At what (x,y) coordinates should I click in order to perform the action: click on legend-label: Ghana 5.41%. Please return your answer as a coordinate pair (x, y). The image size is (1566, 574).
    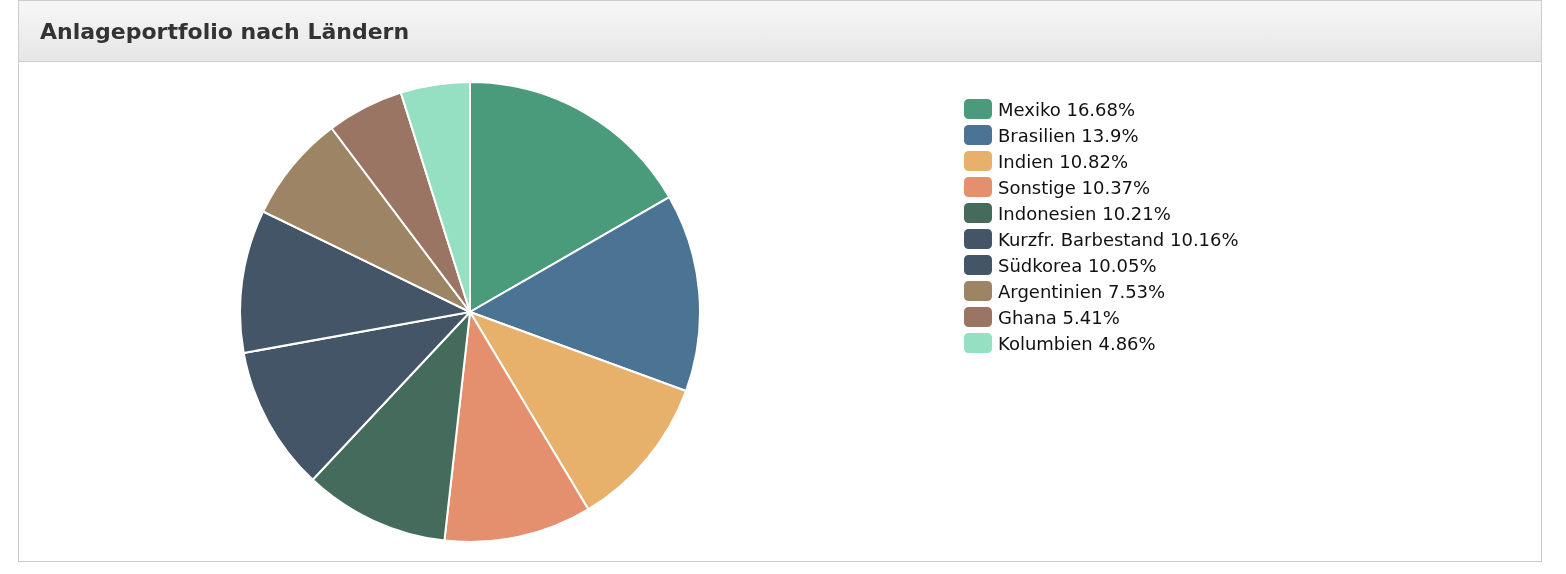
    Looking at the image, I should click on (1059, 317).